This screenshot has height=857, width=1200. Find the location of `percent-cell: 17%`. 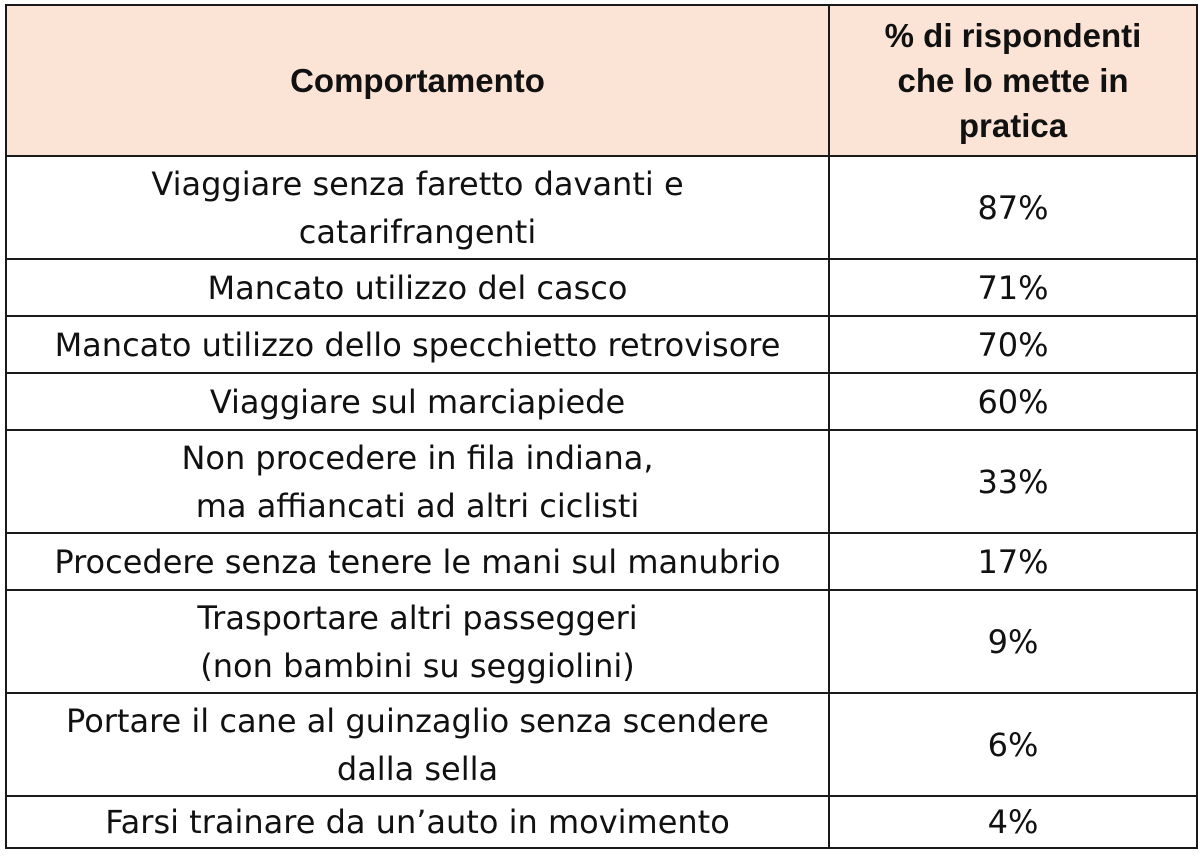

percent-cell: 17% is located at coordinates (1013, 561).